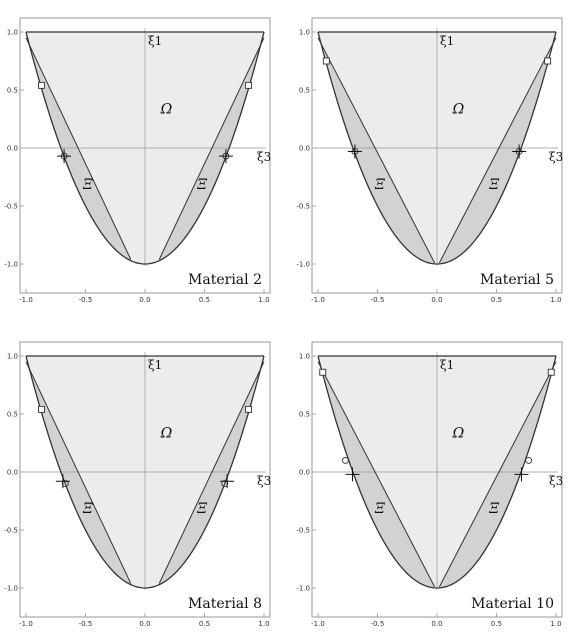  What do you see at coordinates (517, 280) in the screenshot?
I see `panel-label: Material 5` at bounding box center [517, 280].